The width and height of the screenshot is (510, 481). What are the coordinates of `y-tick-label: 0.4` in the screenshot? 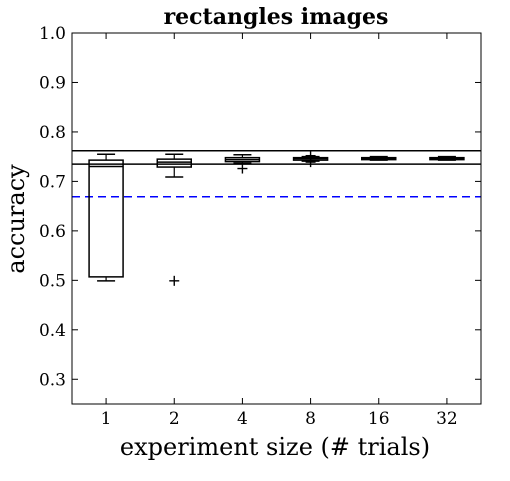 It's located at (52, 331).